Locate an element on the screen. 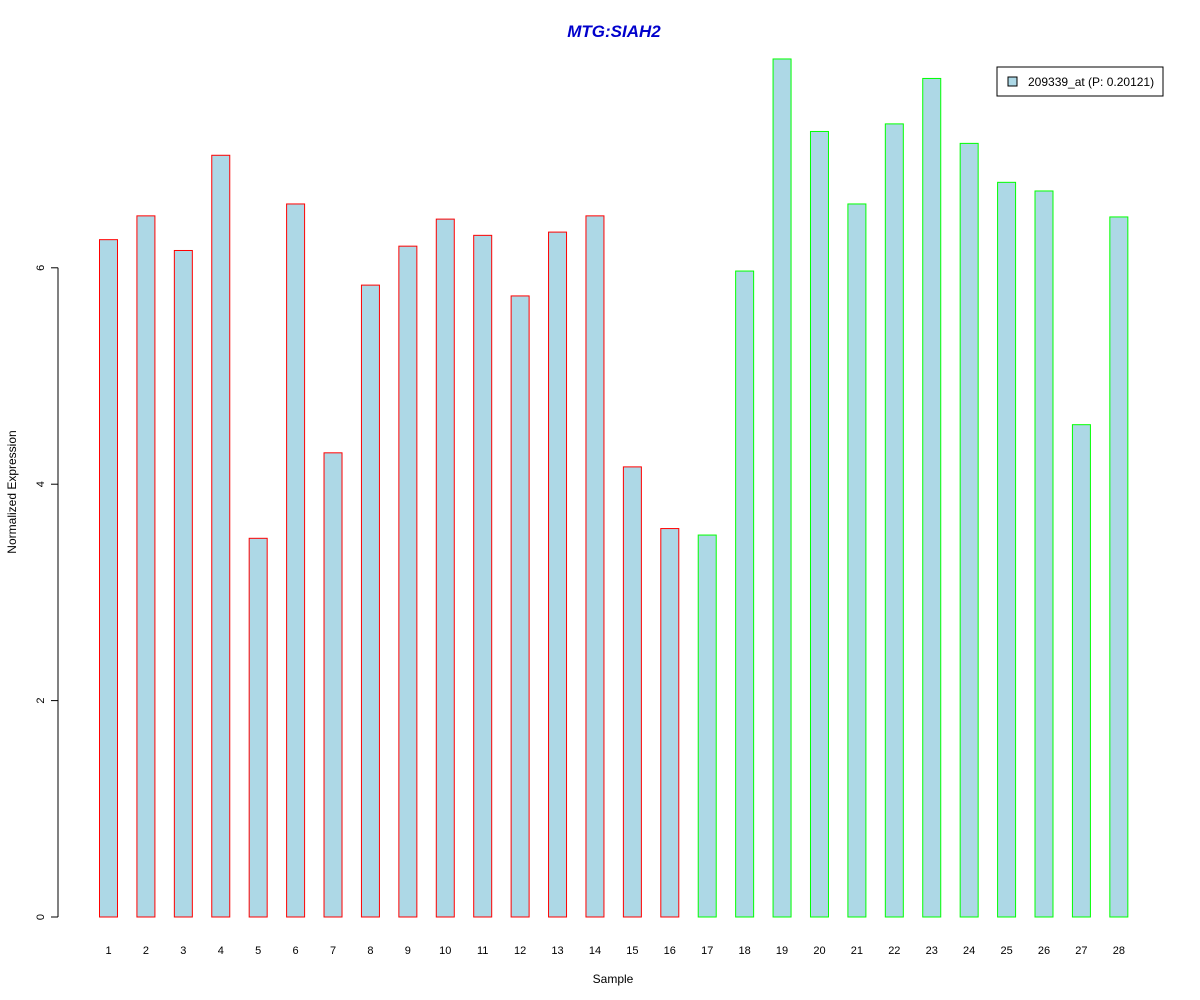  x-tick-label: 5 is located at coordinates (258, 951).